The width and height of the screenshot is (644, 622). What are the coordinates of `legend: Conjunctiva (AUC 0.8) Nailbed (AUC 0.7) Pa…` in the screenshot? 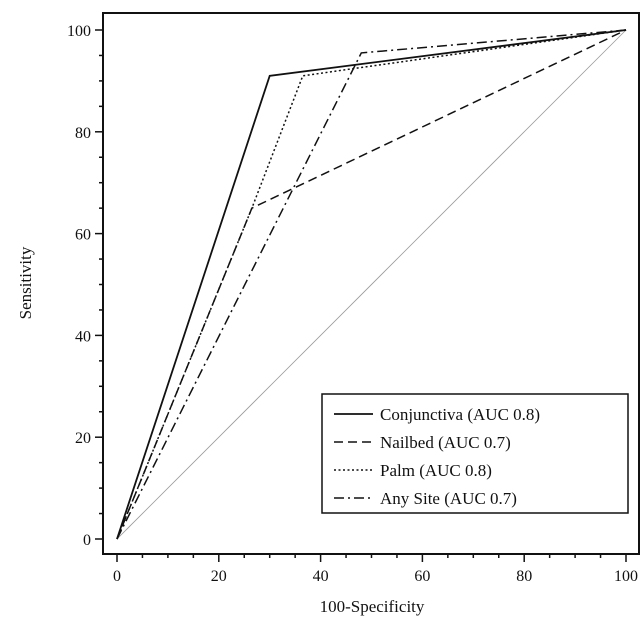 It's located at (475, 453).